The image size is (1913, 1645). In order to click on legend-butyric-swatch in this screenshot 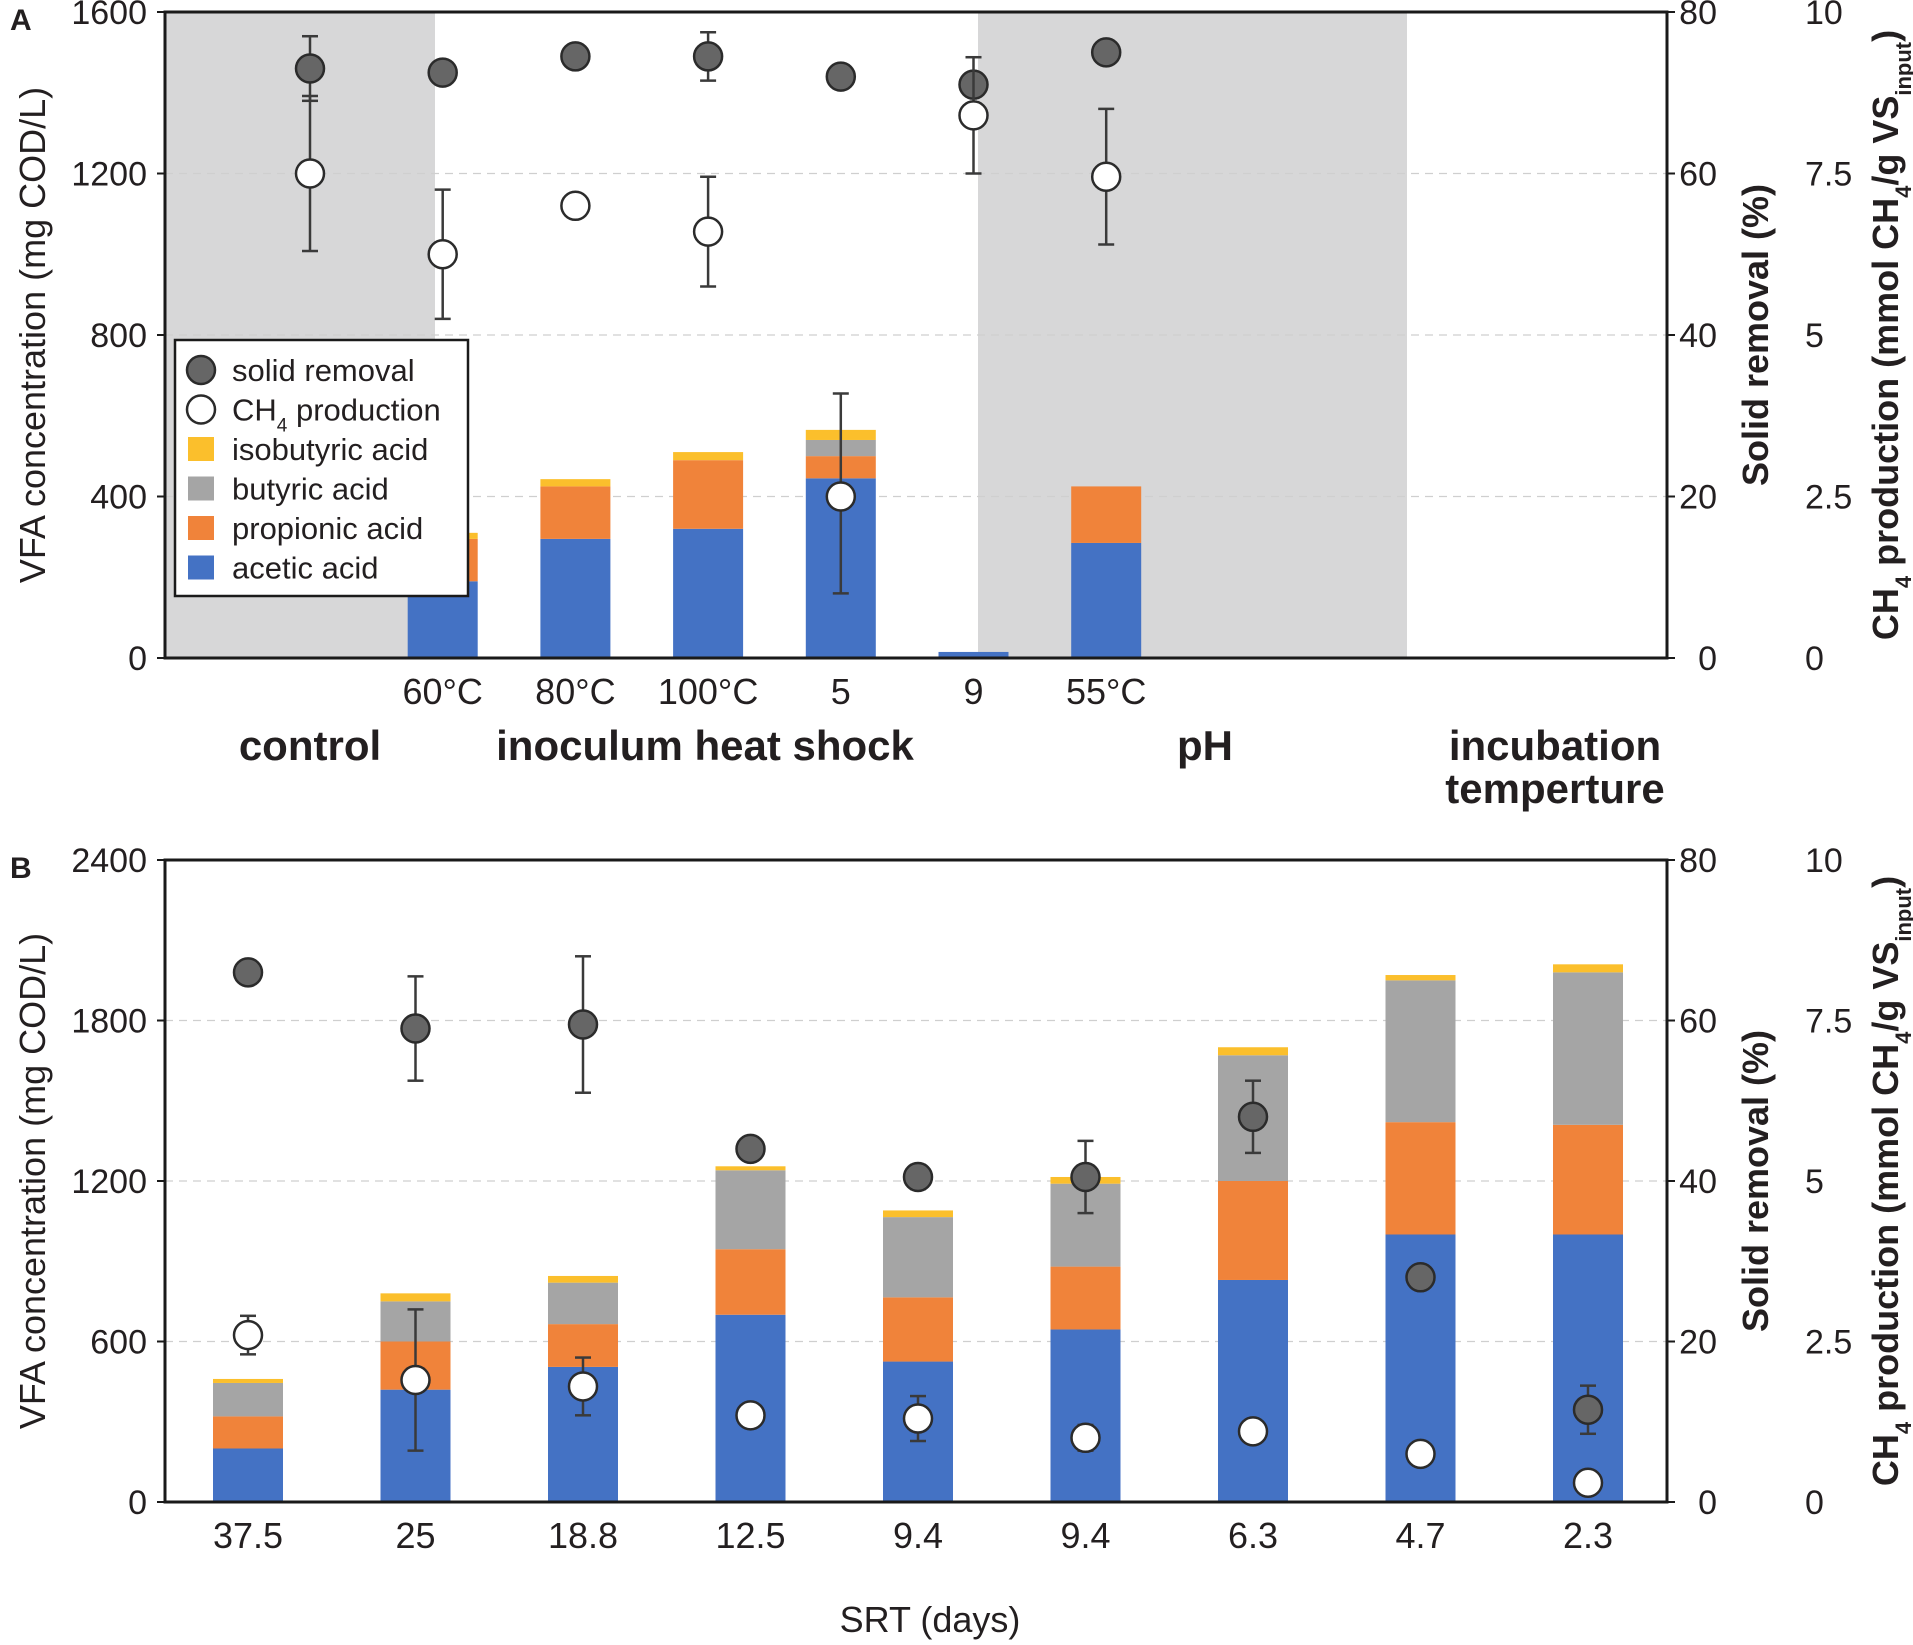, I will do `click(201, 488)`.